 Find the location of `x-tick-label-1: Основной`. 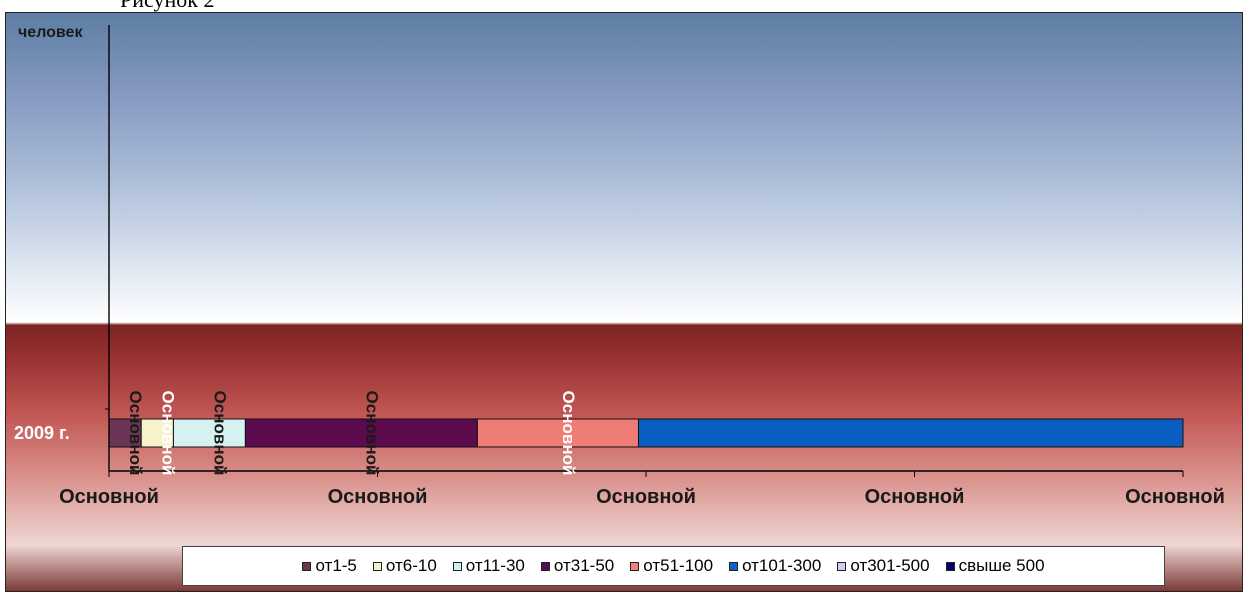

x-tick-label-1: Основной is located at coordinates (378, 497).